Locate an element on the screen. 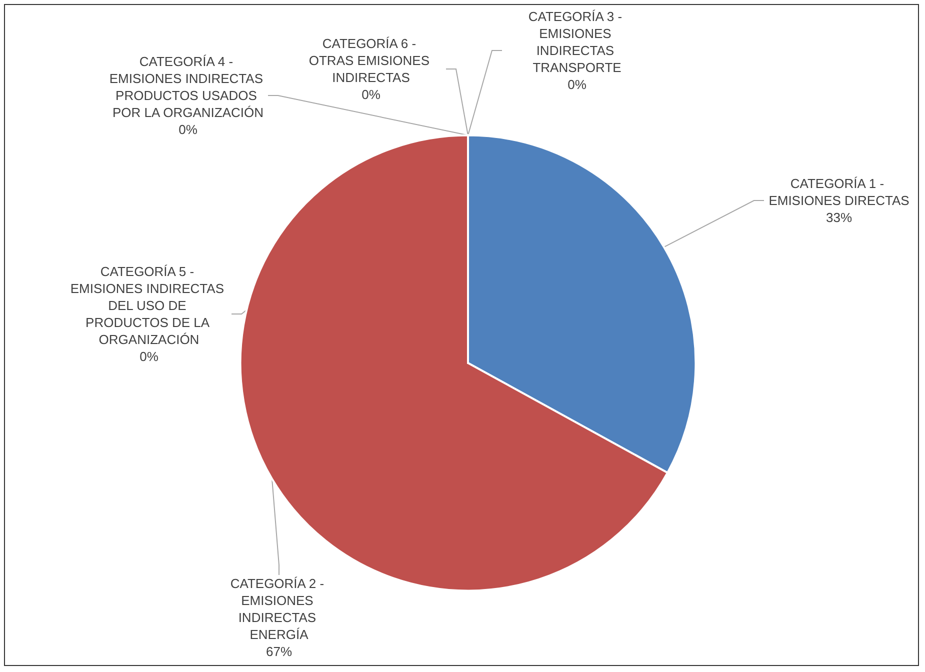 Image resolution: width=925 pixels, height=672 pixels. category-label: CATEGORÍA 4 - EMISIONES INDIRECTAS PRODUCTOS USADOS POR LA ORGANIZACIÓN is located at coordinates (186, 87).